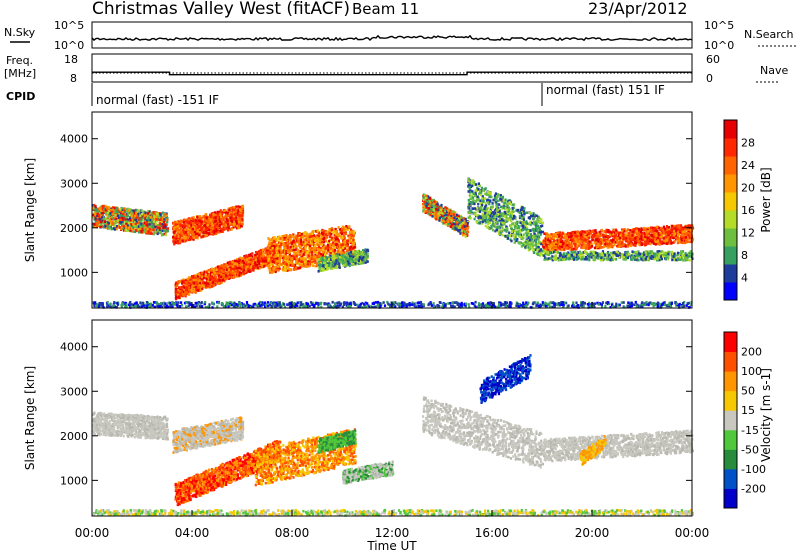  I want to click on noise-right-tick-top: 10^5, so click(719, 25).